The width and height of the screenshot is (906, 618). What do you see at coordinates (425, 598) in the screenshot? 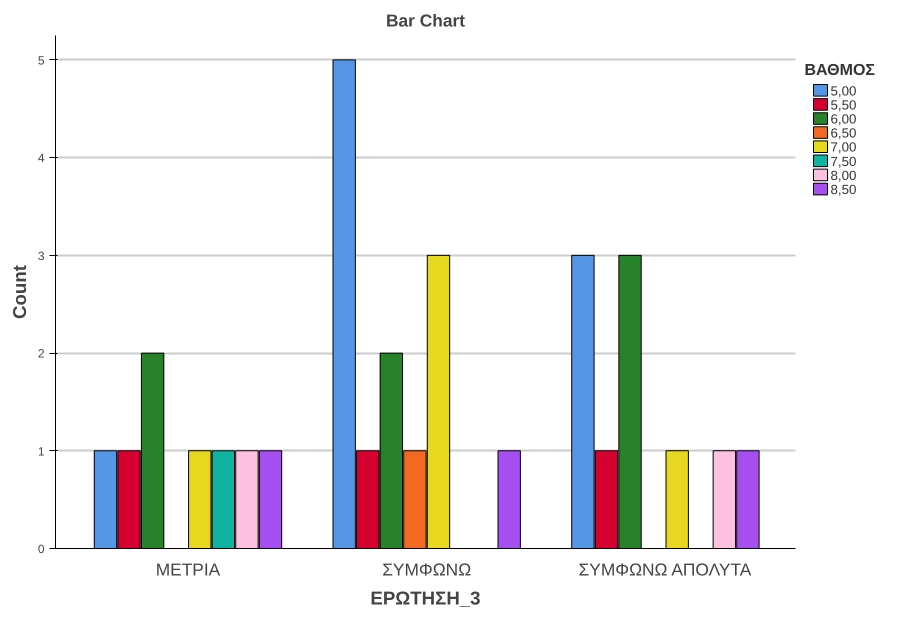
I see `x-axis-title: ΕΡΩΤΗΣΗ_3` at bounding box center [425, 598].